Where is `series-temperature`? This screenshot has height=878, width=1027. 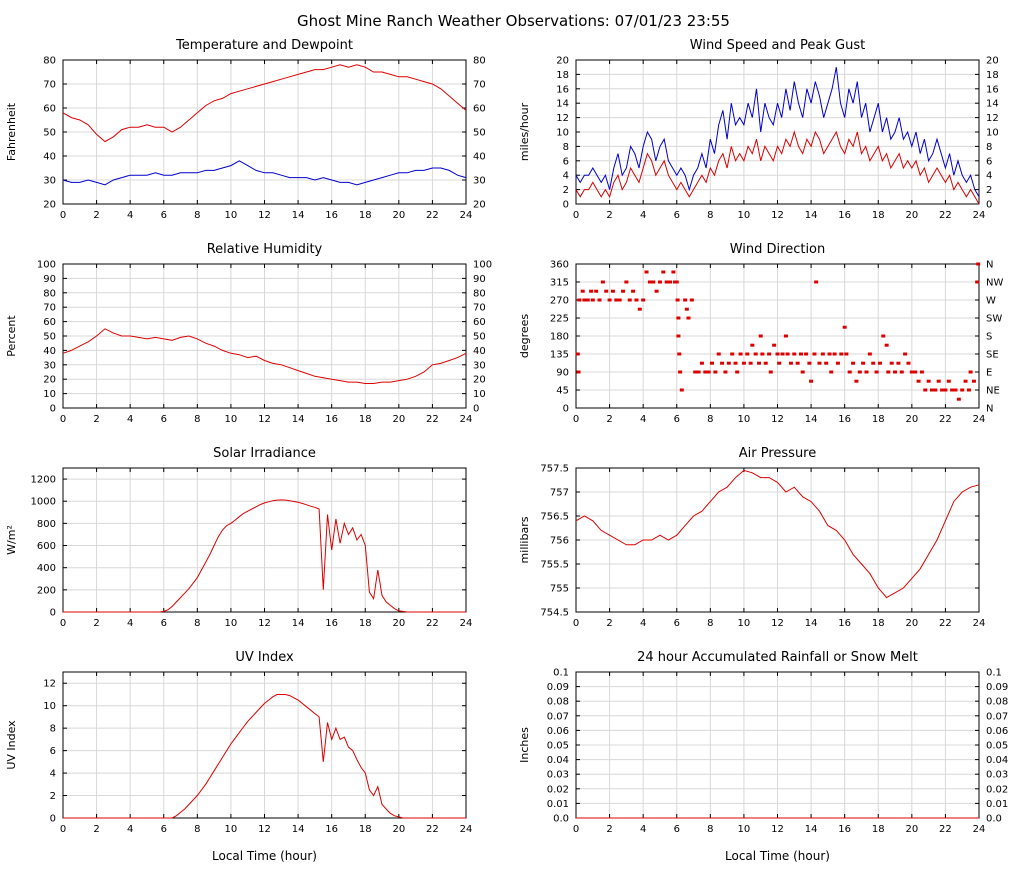 series-temperature is located at coordinates (264, 103).